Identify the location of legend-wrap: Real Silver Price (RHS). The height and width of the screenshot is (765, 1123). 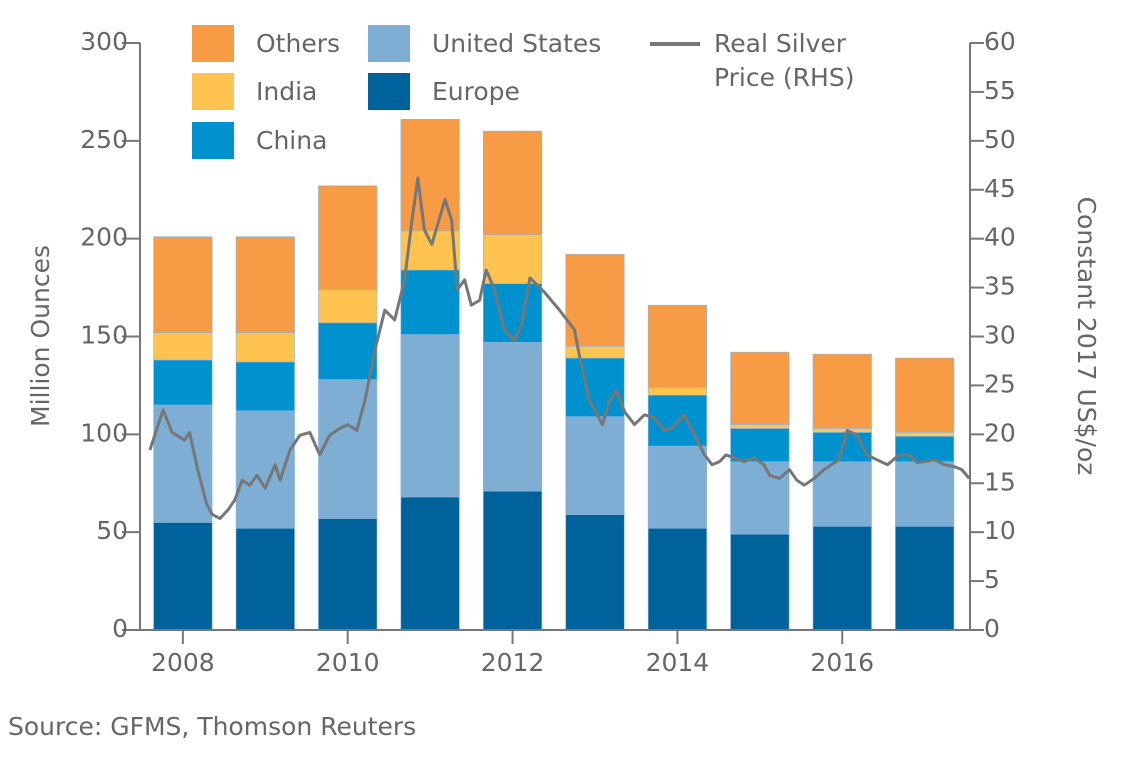
(784, 60).